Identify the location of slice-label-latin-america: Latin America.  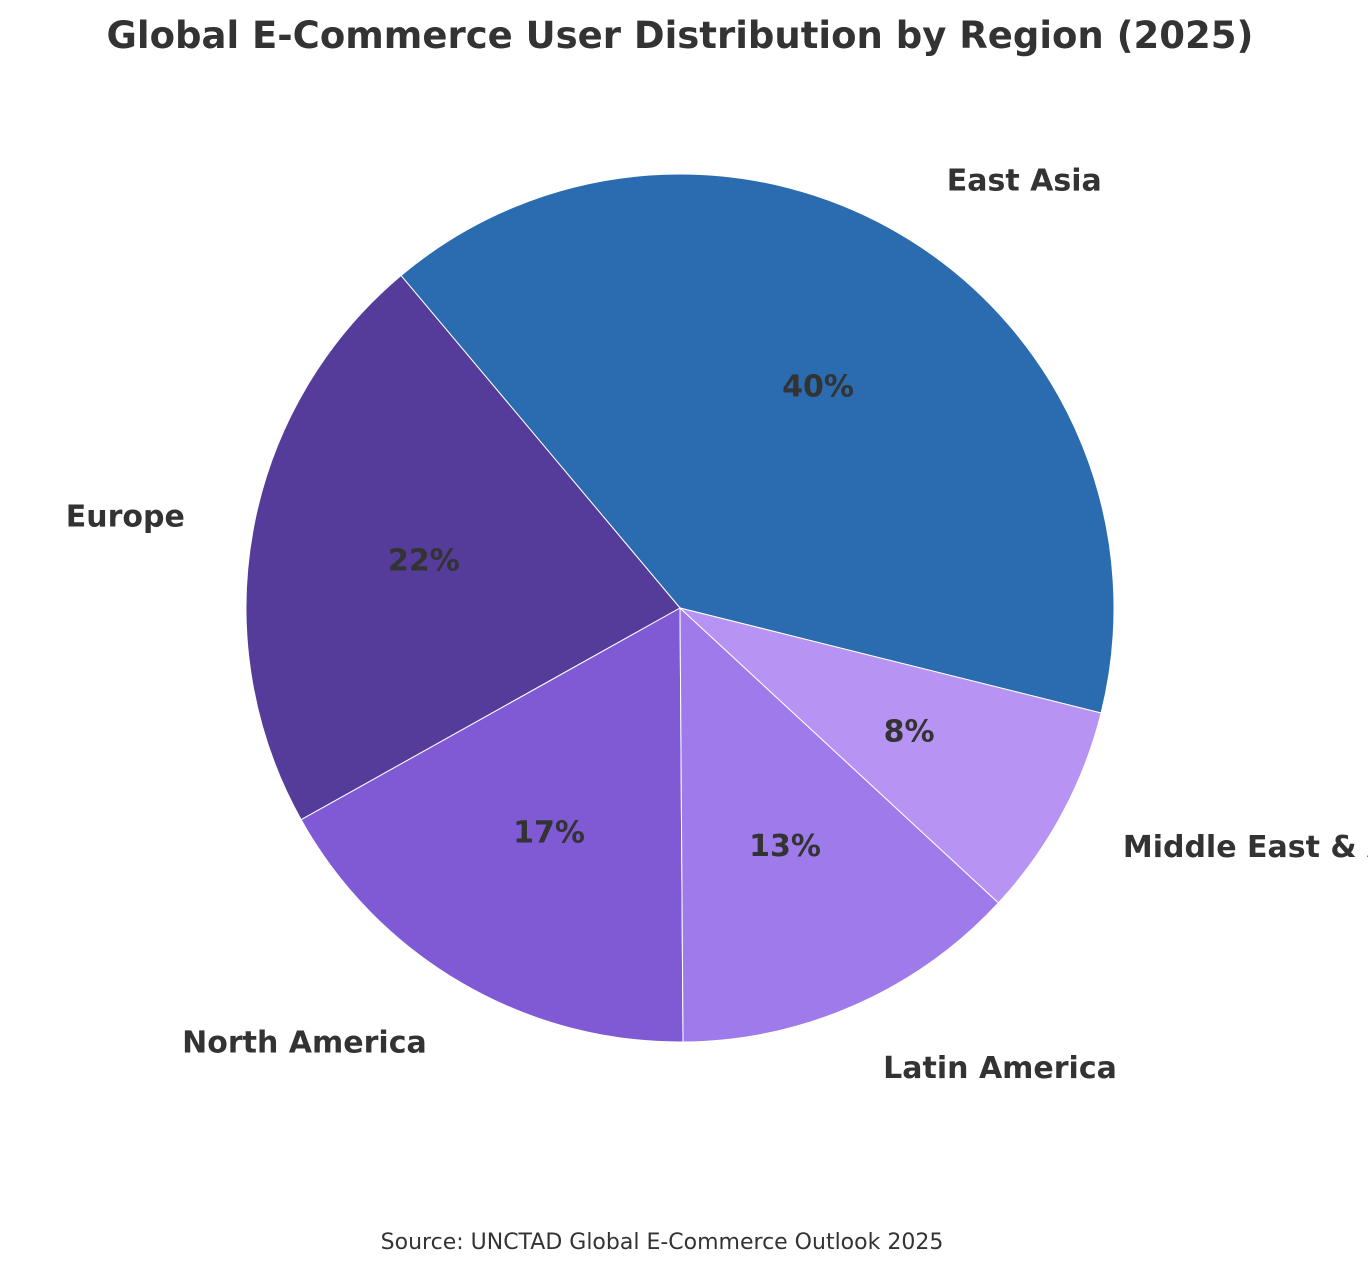
(1000, 1068).